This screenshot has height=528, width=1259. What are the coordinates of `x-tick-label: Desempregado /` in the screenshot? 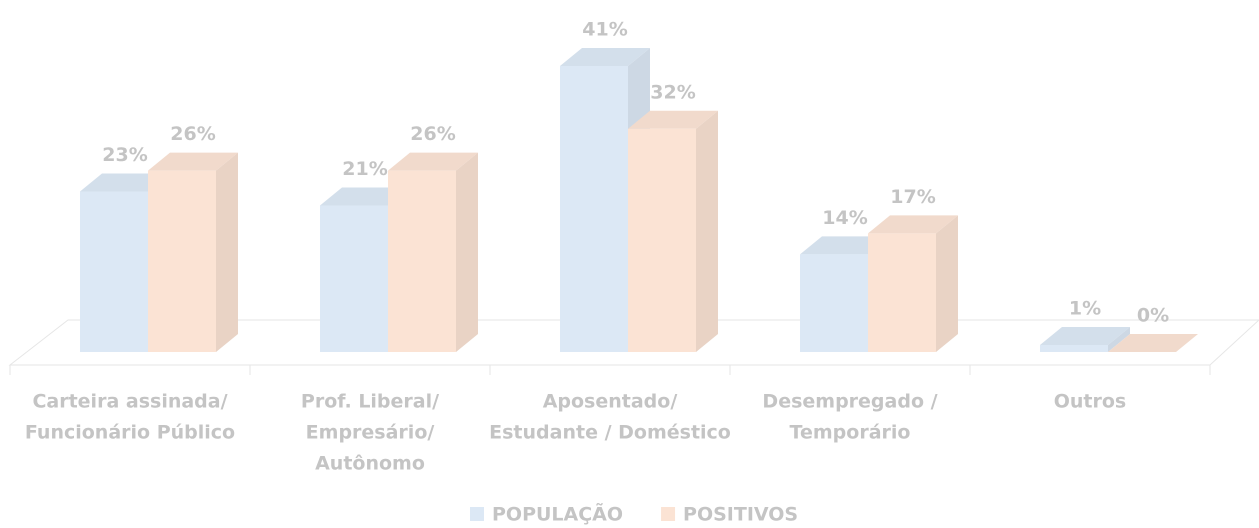 It's located at (849, 402).